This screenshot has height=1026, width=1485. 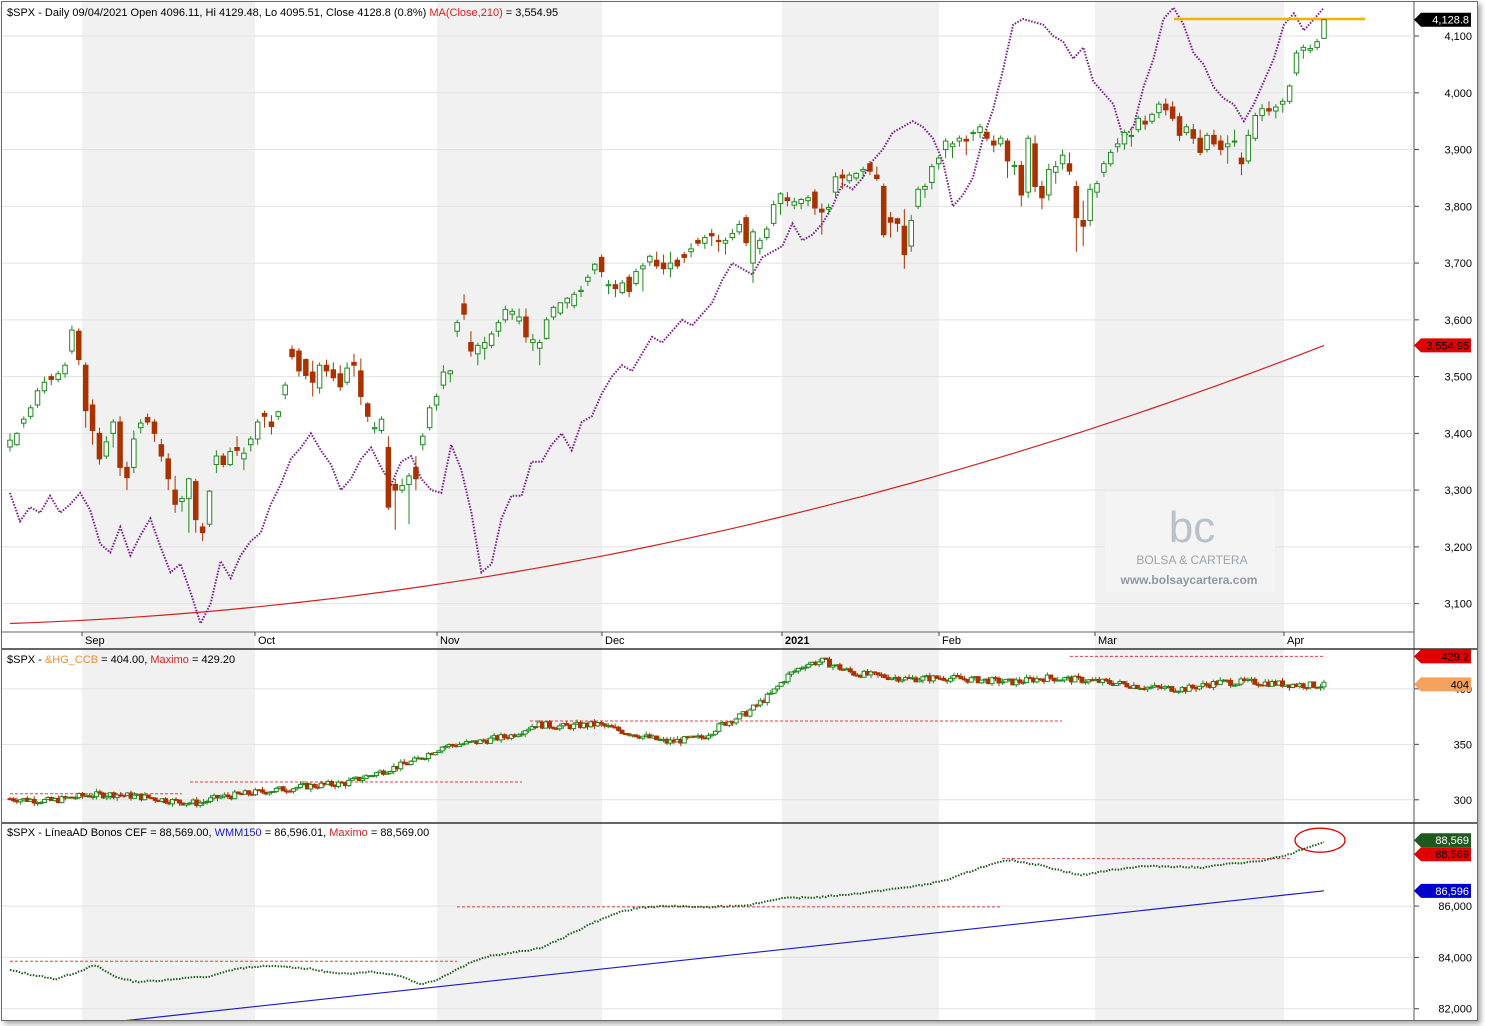 I want to click on p2-last-badge-bg, so click(x=1442, y=684).